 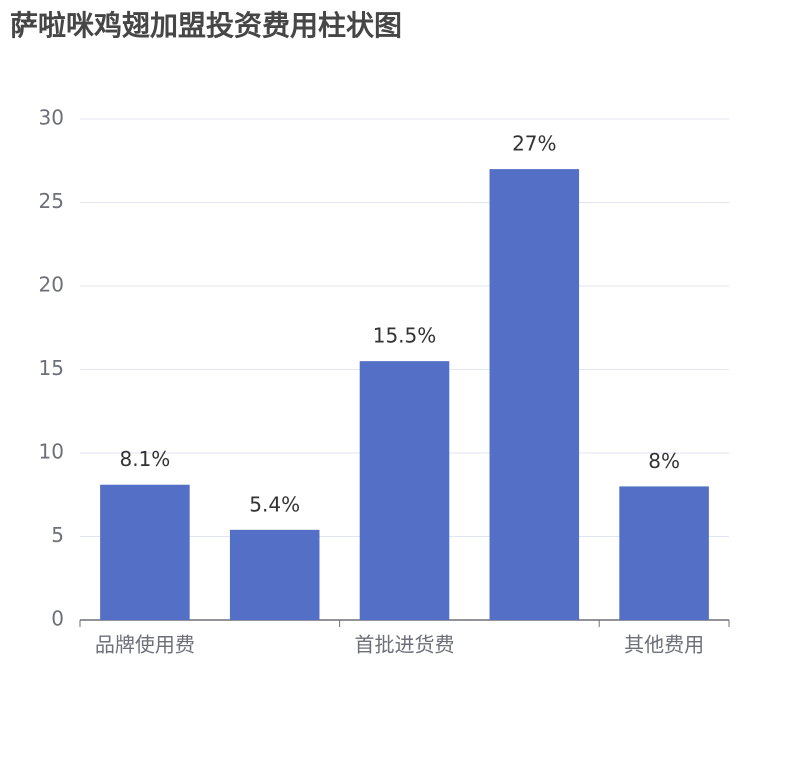 What do you see at coordinates (51, 452) in the screenshot?
I see `y-tick-label: 10` at bounding box center [51, 452].